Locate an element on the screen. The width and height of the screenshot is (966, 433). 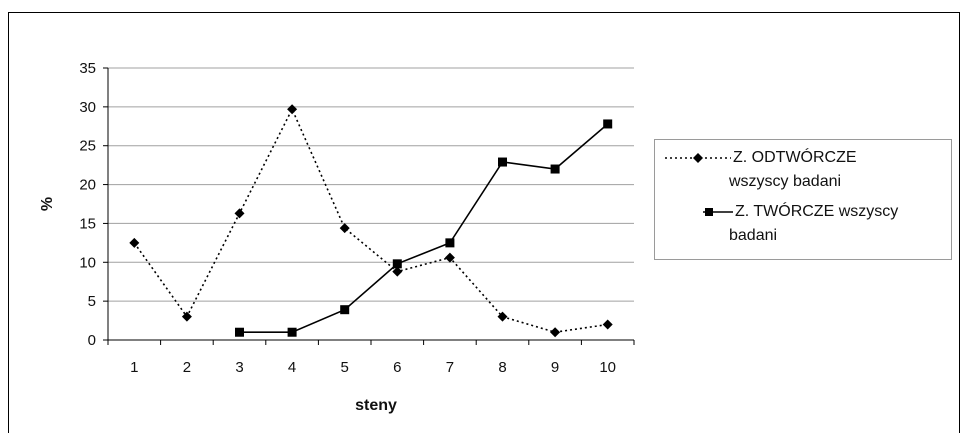
y-tick-label: 15 is located at coordinates (87, 223).